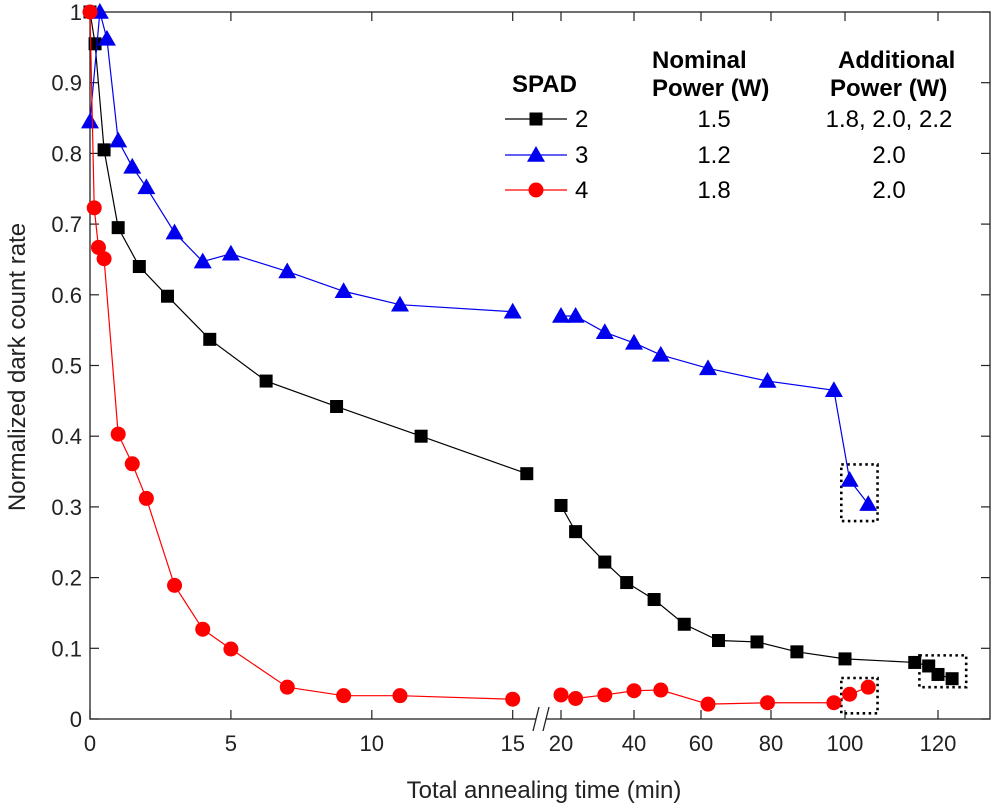 The height and width of the screenshot is (809, 998). What do you see at coordinates (756, 592) in the screenshot?
I see `series-2-line-right` at bounding box center [756, 592].